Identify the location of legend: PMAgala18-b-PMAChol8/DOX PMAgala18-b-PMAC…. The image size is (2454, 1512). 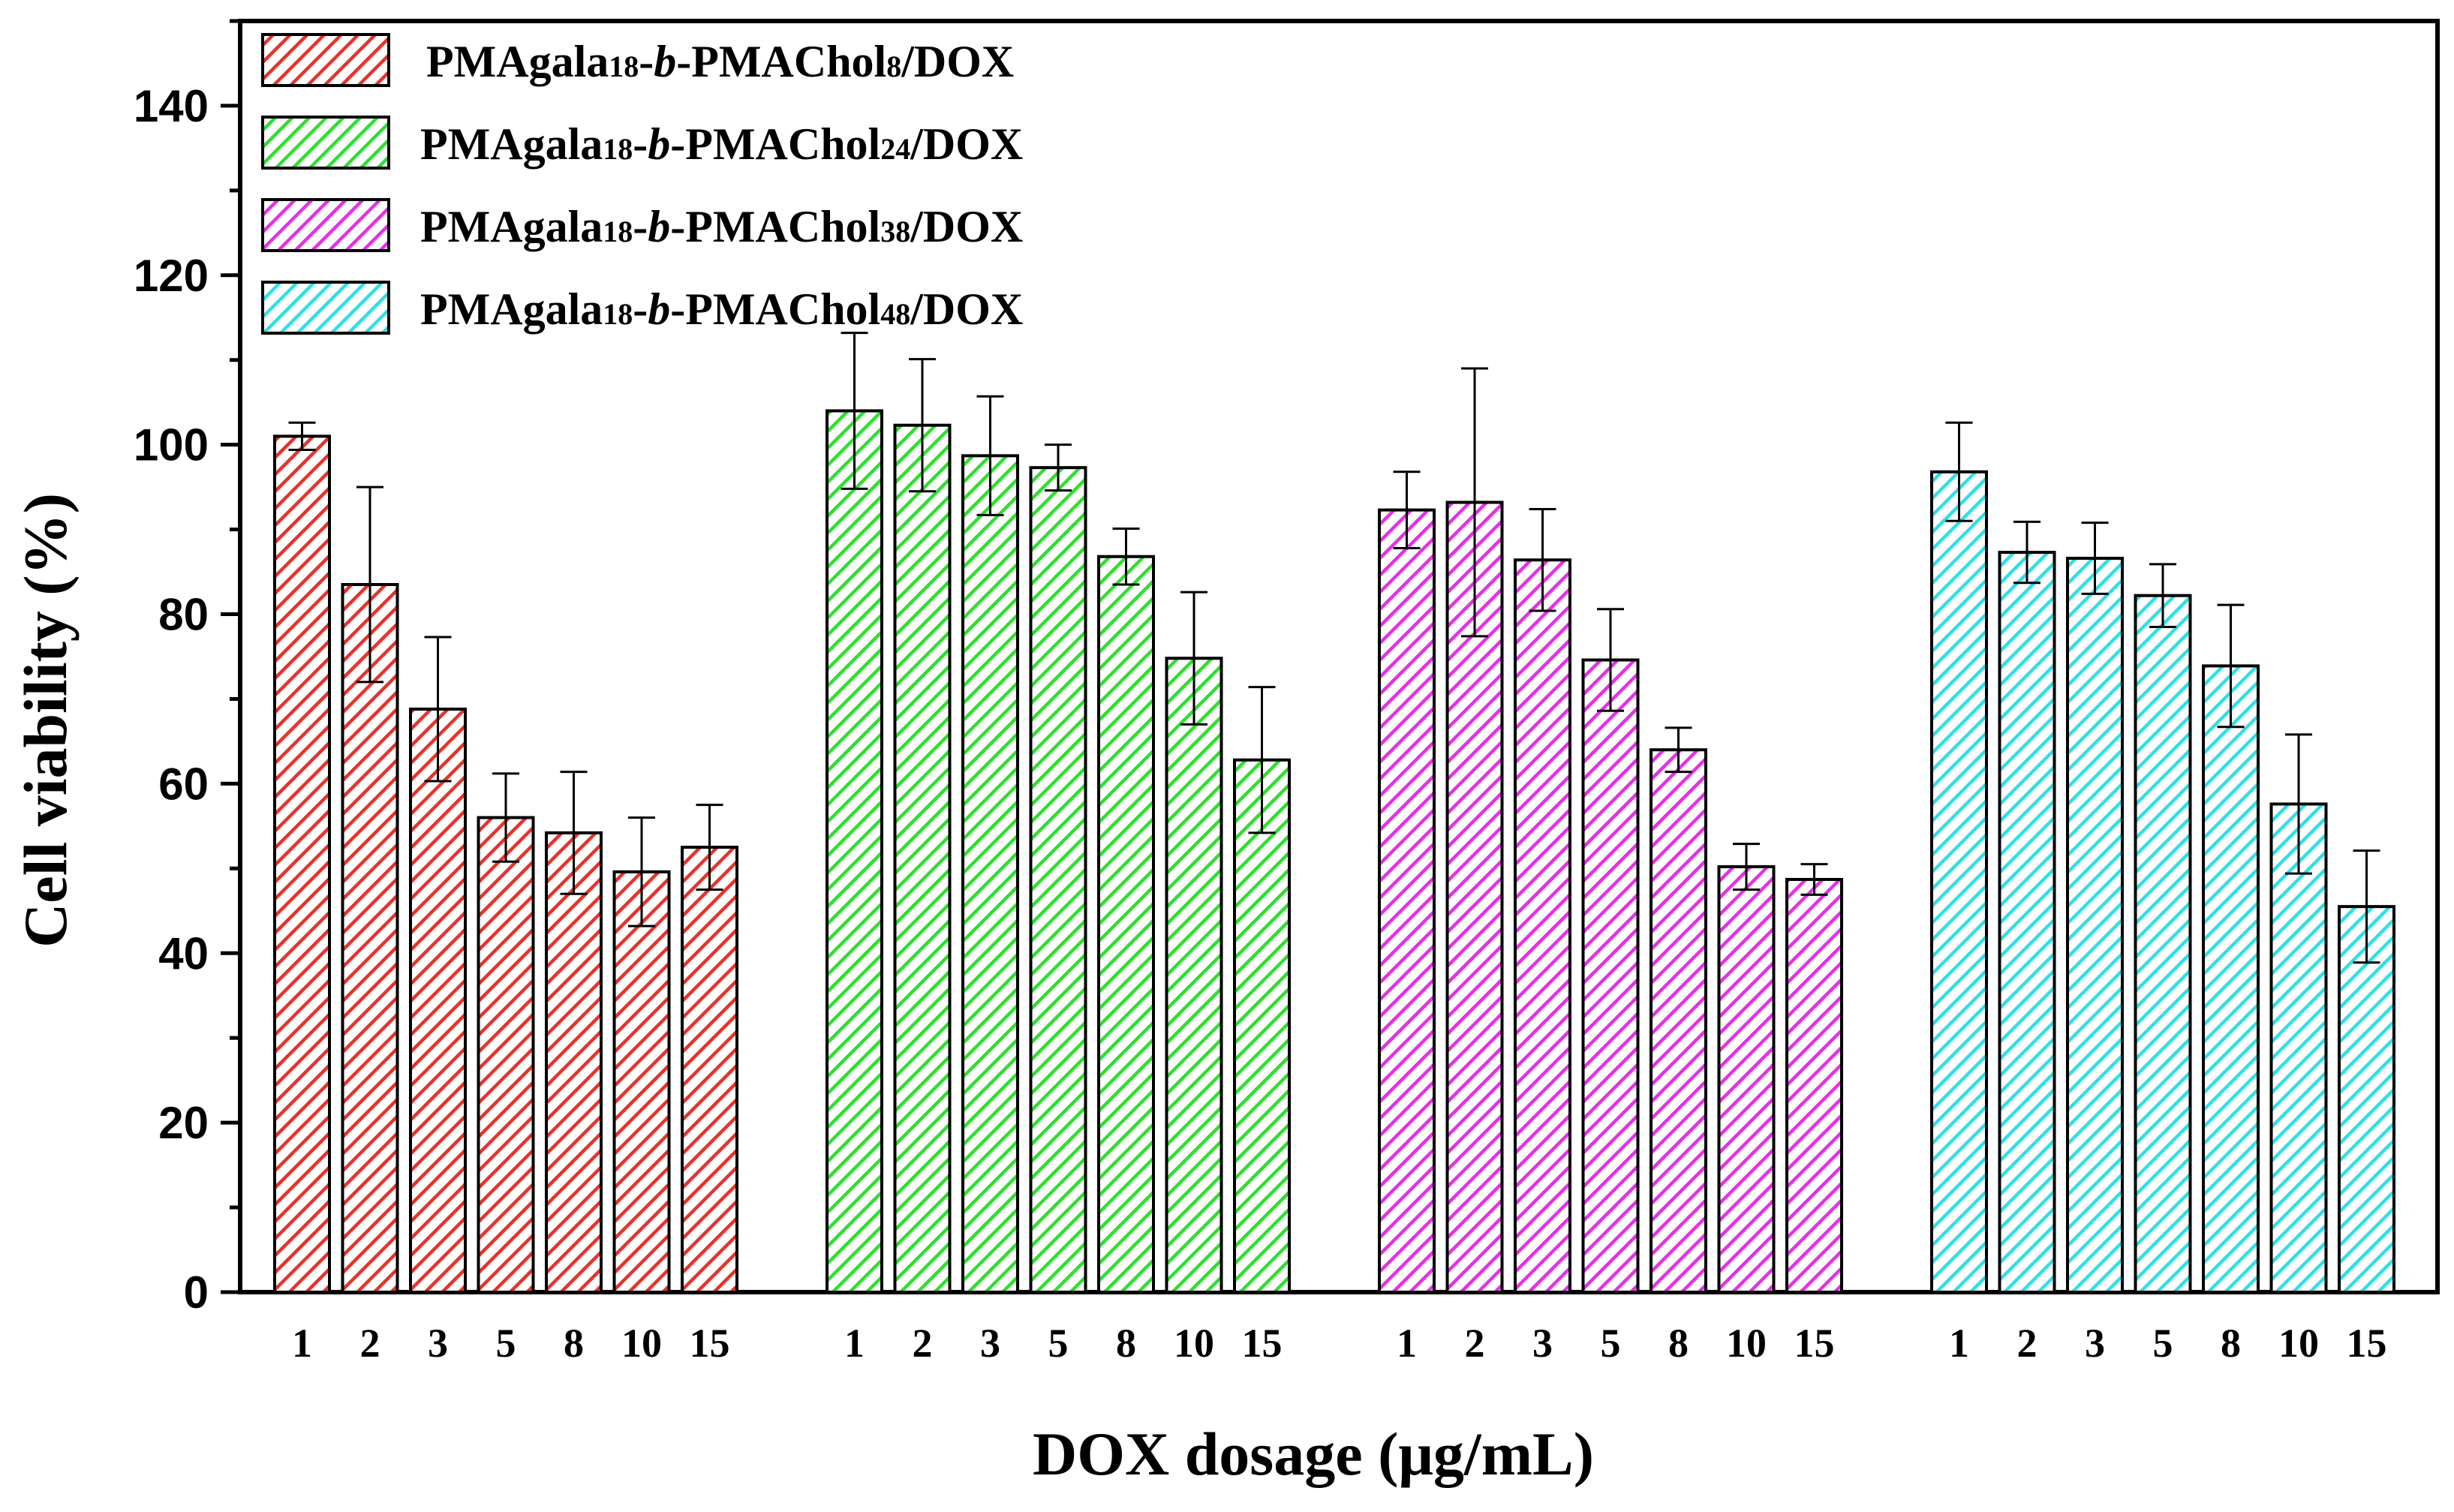
(642, 184).